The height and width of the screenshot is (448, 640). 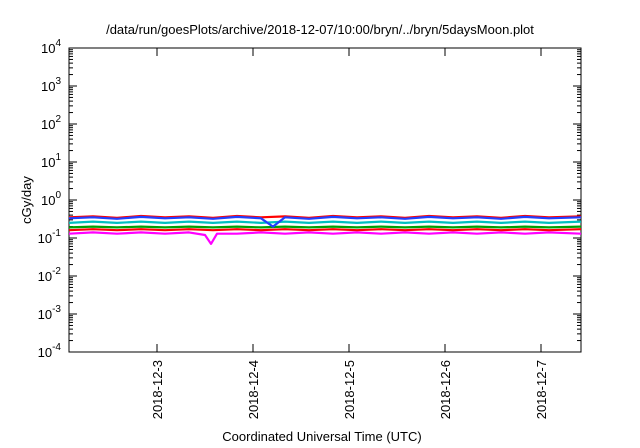 What do you see at coordinates (157, 389) in the screenshot?
I see `x-tick-label: 2018-12-3` at bounding box center [157, 389].